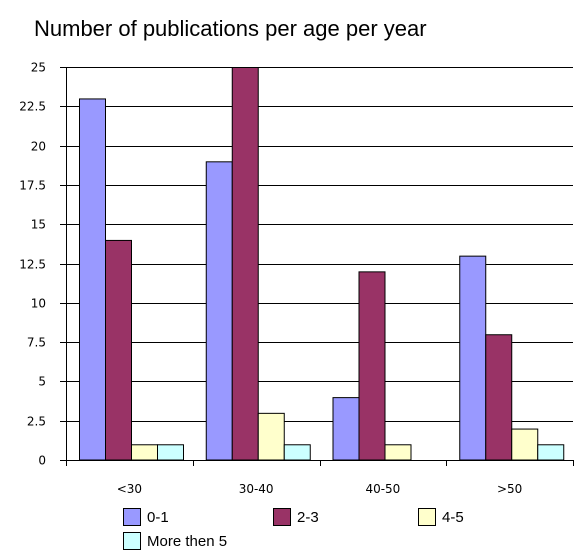 Image resolution: width=579 pixels, height=560 pixels. I want to click on y-tick-label: 25, so click(38, 68).